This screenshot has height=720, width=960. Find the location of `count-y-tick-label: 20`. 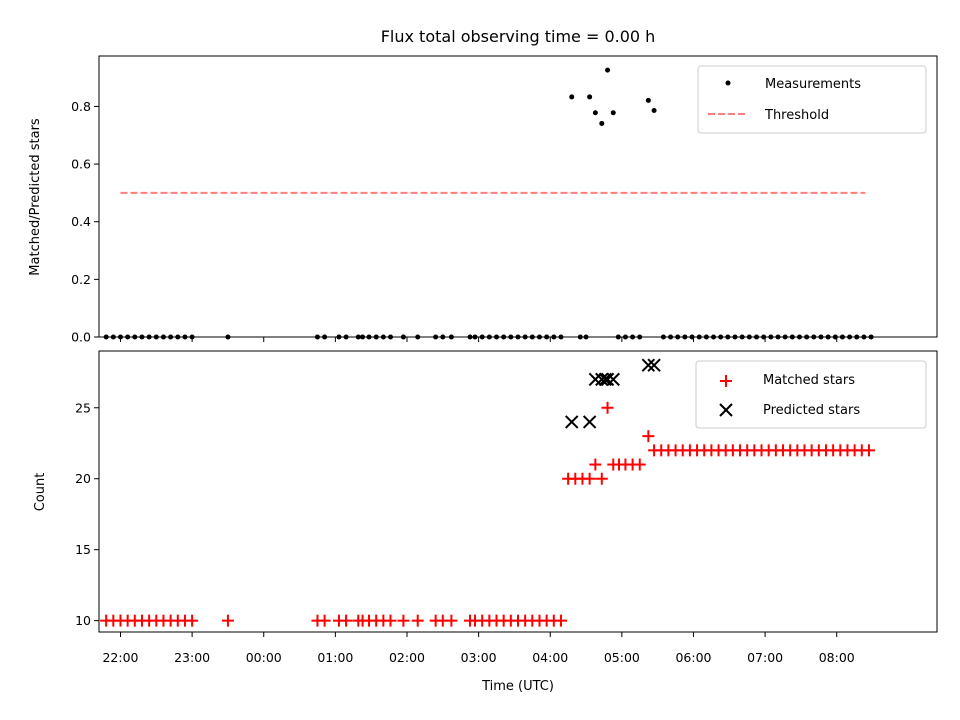

count-y-tick-label: 20 is located at coordinates (83, 478).